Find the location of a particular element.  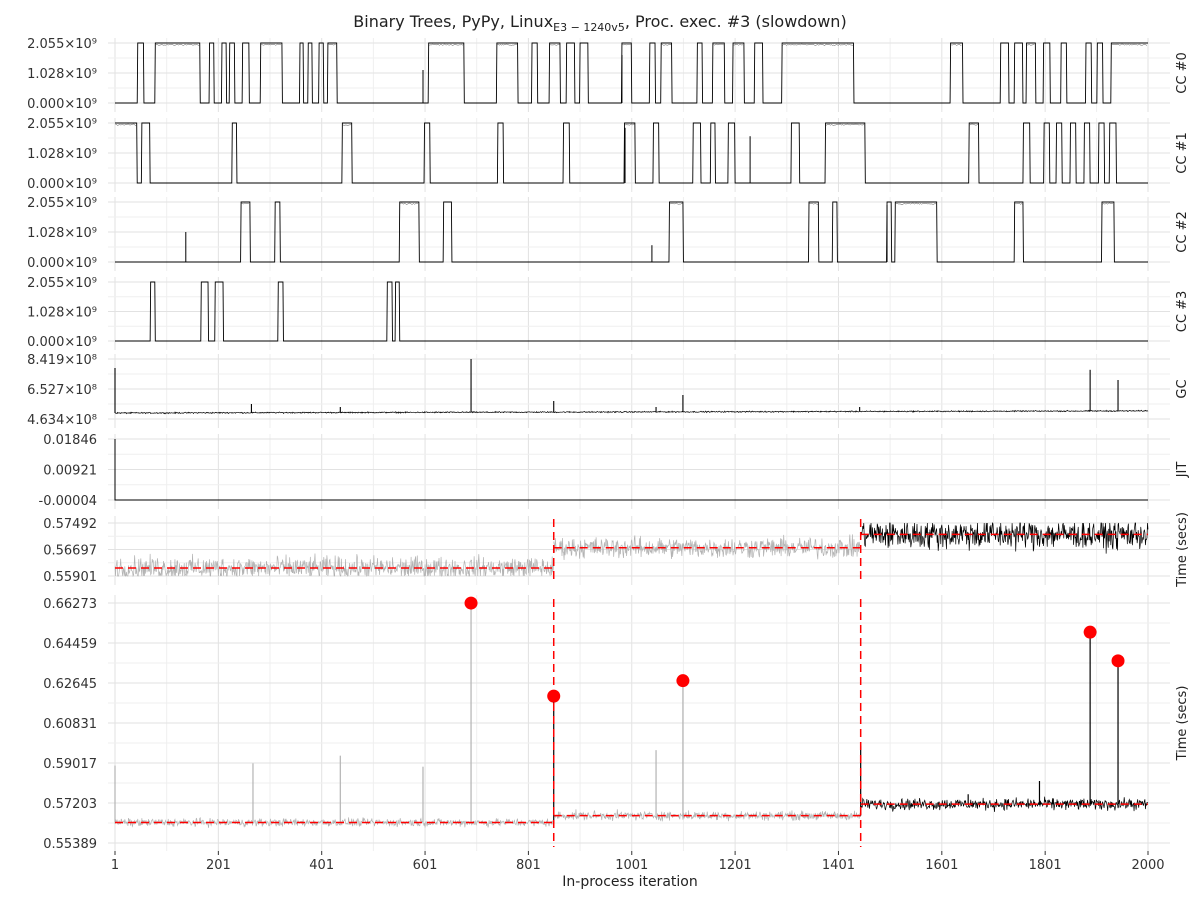

x-tick-label: 201 is located at coordinates (218, 865).